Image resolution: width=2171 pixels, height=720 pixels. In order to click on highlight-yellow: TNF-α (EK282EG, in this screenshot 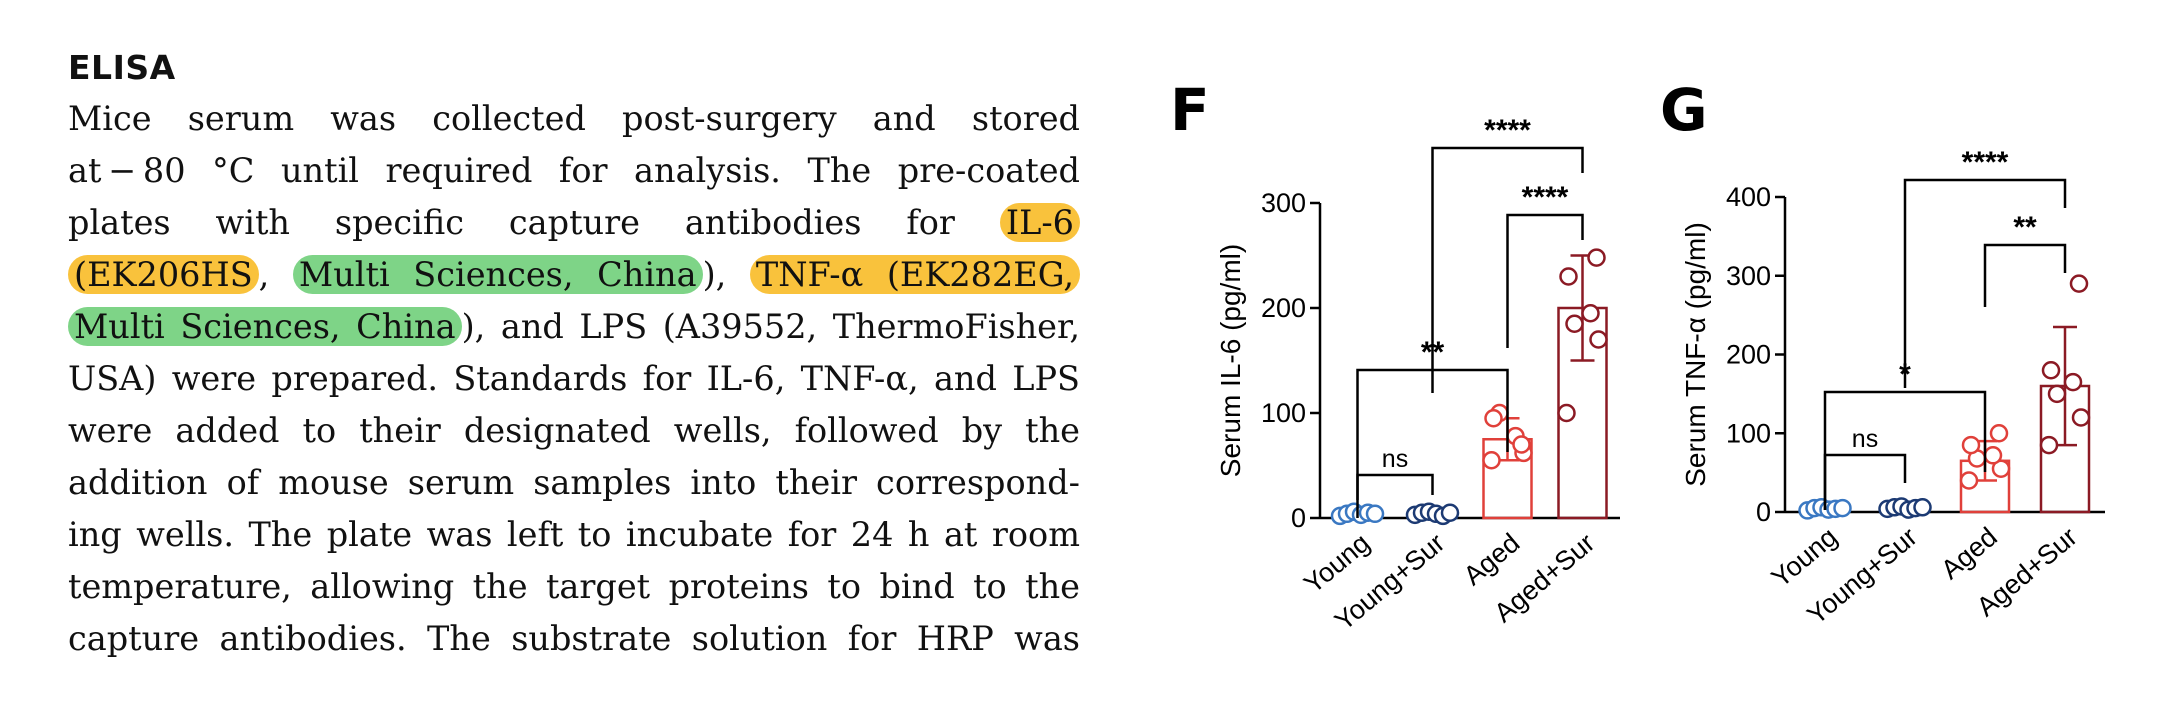, I will do `click(914, 274)`.